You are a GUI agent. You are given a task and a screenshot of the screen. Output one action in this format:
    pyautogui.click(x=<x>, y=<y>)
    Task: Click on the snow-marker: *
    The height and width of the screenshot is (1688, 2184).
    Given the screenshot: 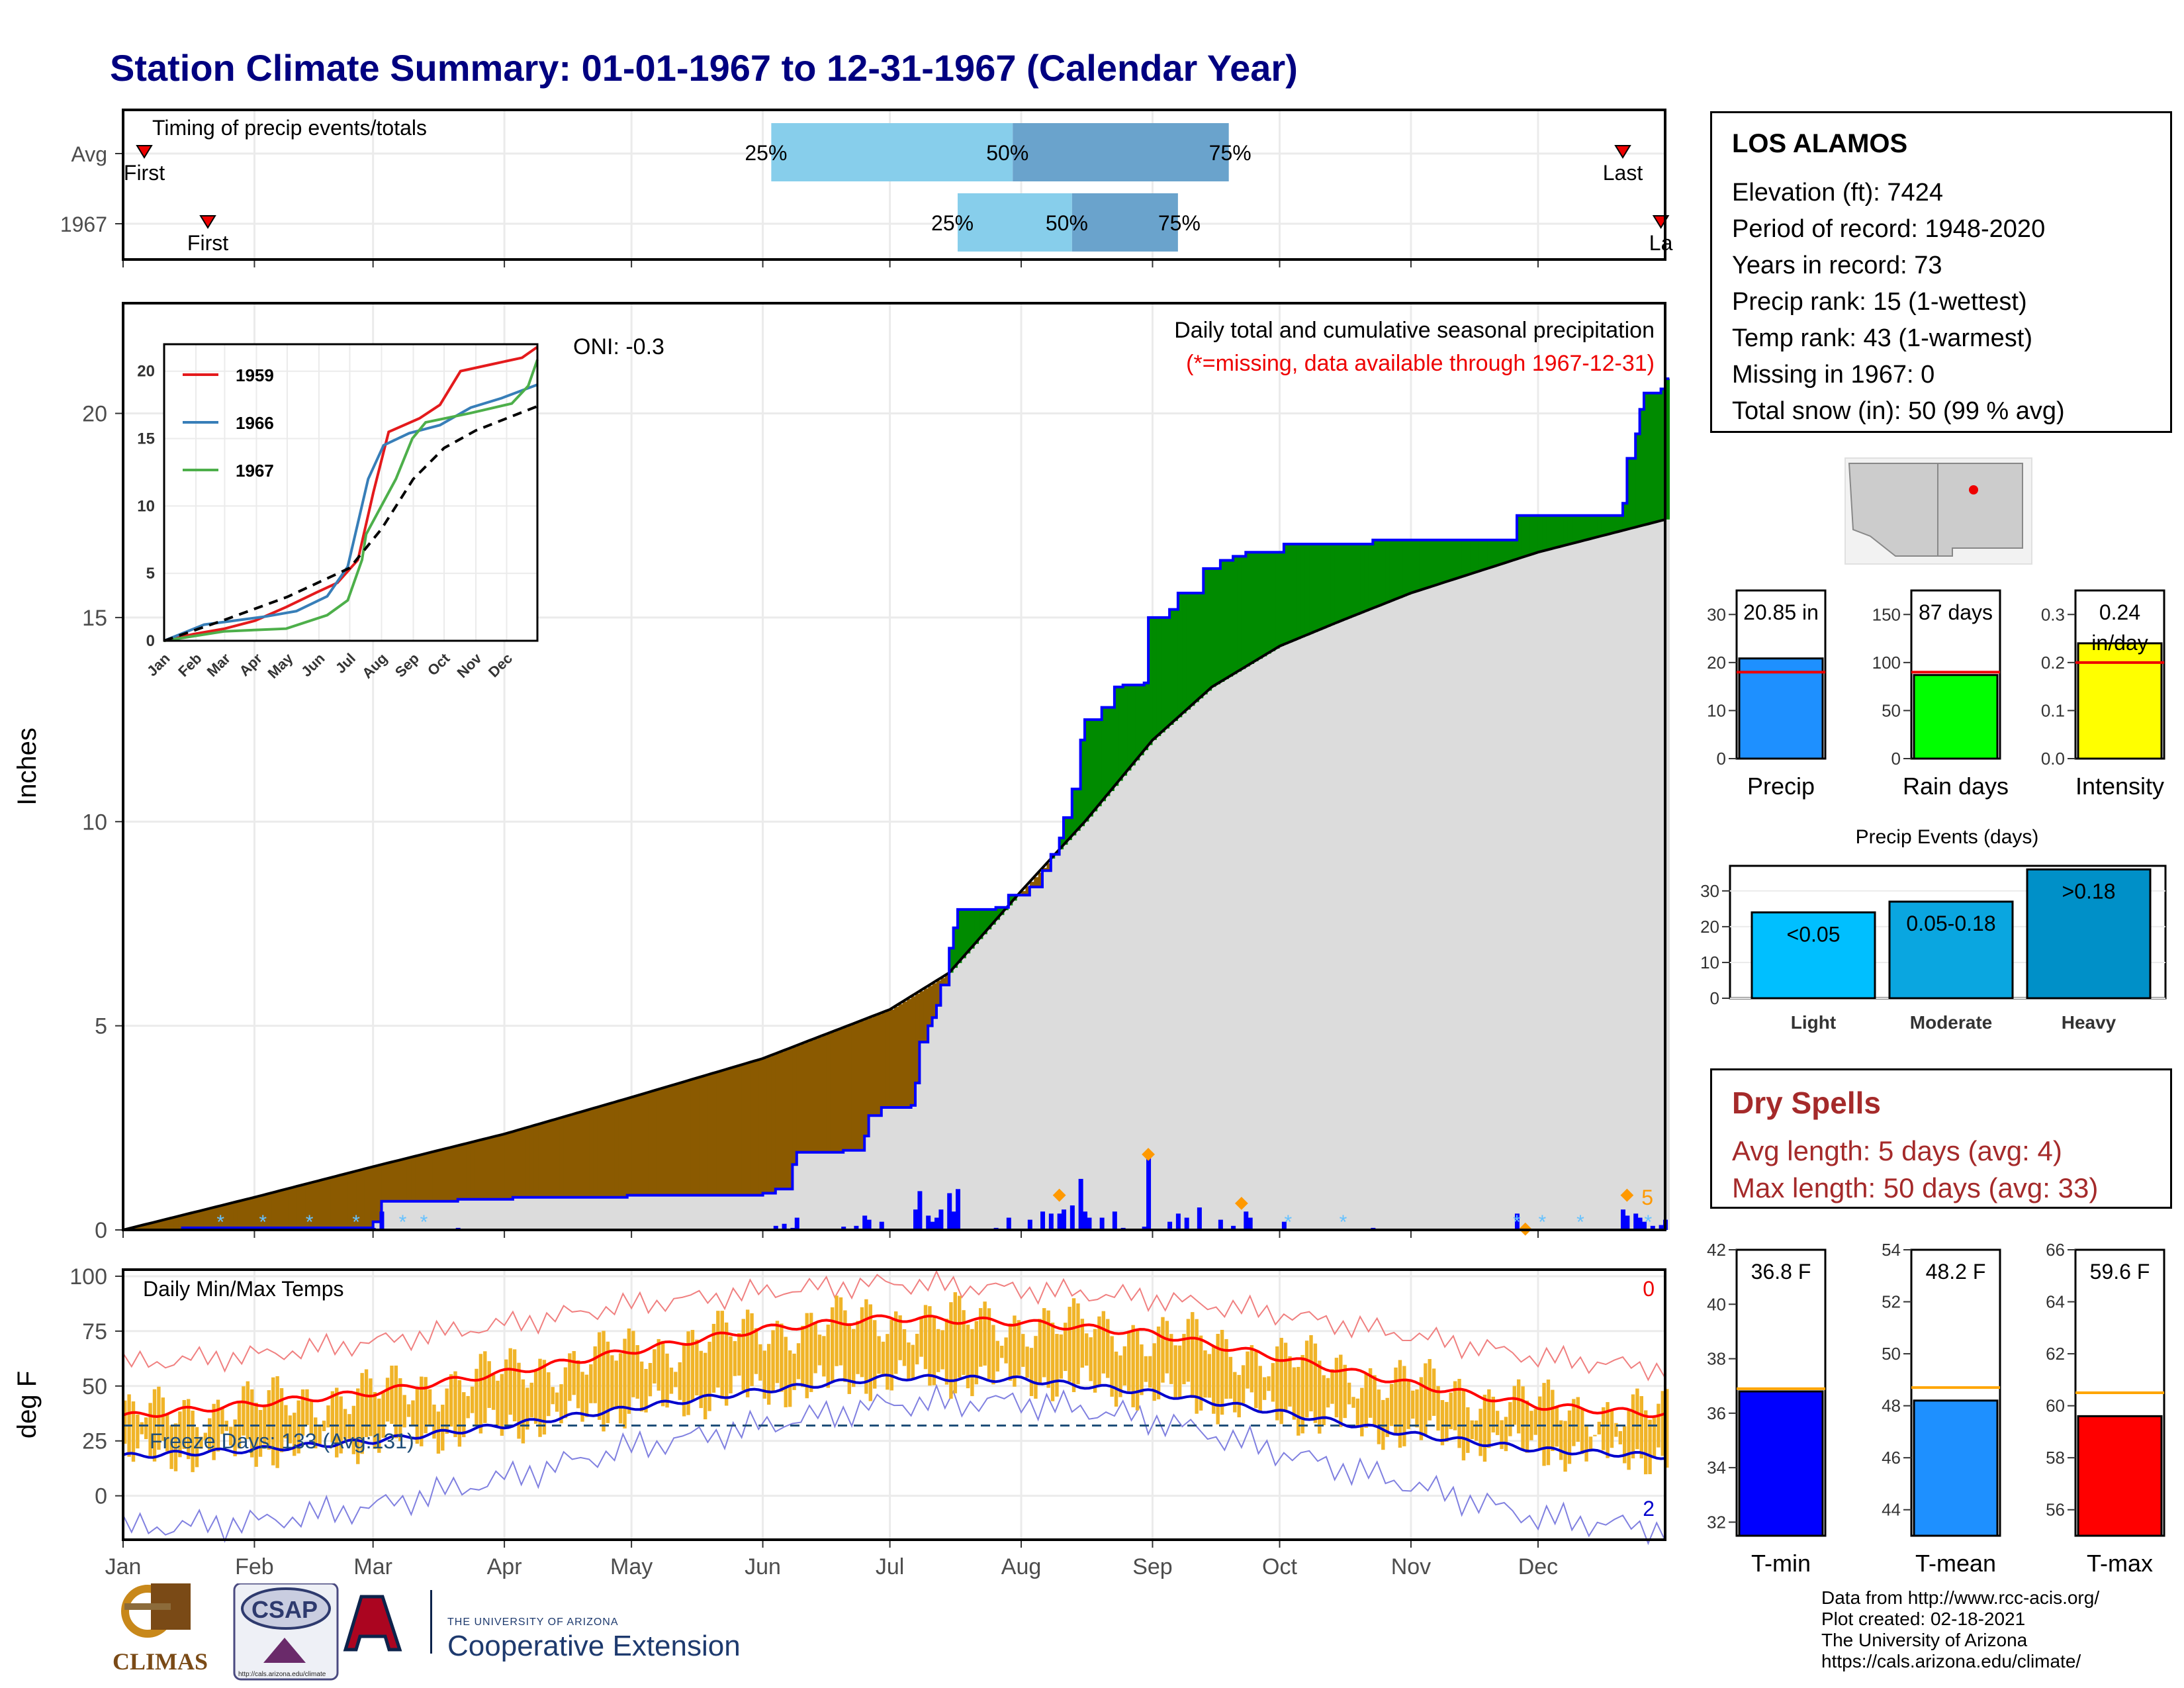 What is the action you would take?
    pyautogui.click(x=1517, y=1222)
    